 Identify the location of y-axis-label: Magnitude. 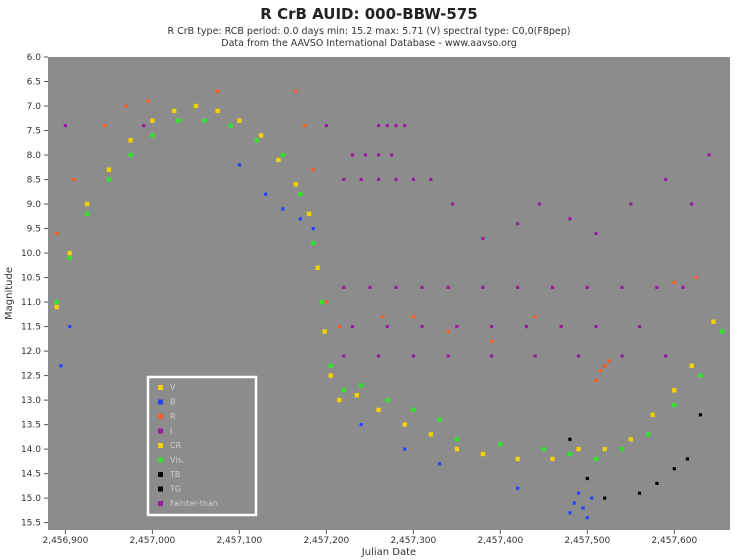
(9, 293).